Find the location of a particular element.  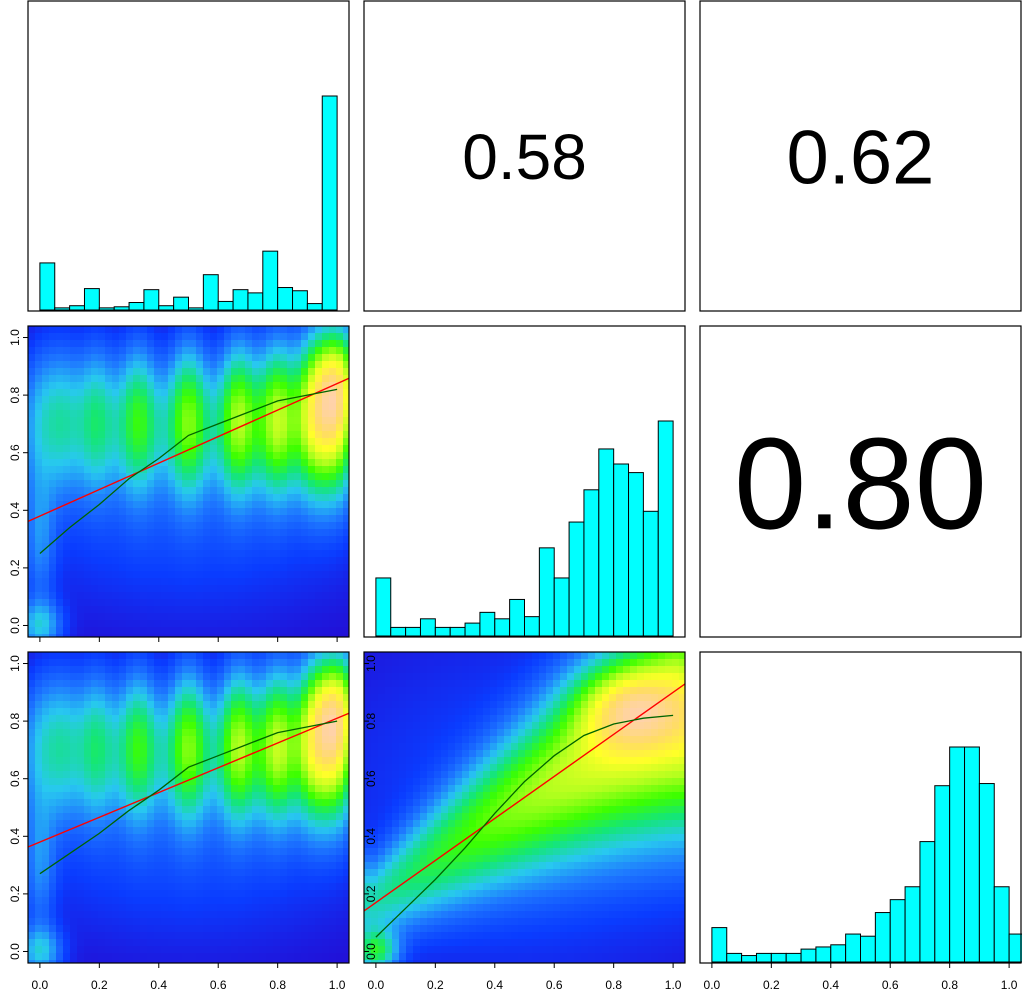

histogram-3-bar is located at coordinates (793, 957).